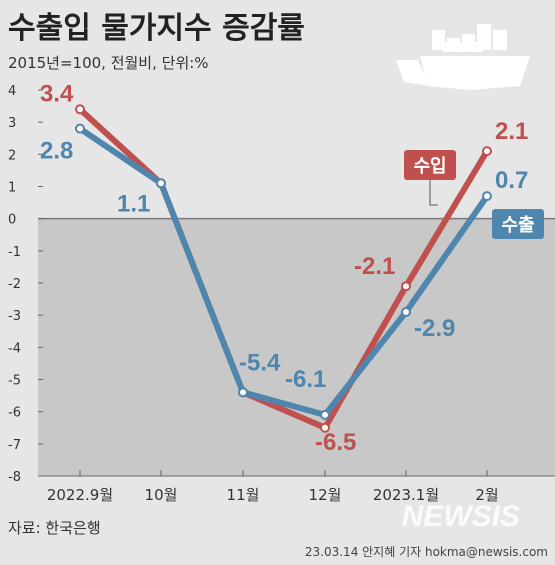  I want to click on data-label-수출: -2.9, so click(434, 328).